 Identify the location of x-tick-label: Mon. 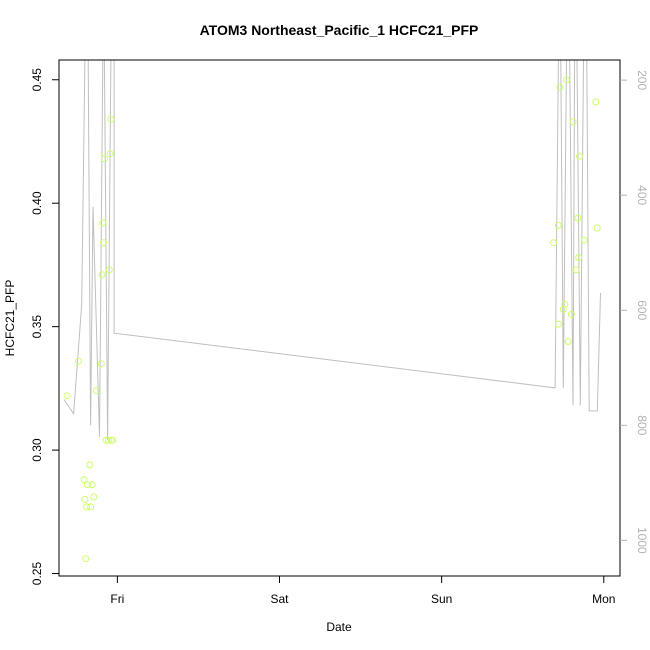
(603, 599).